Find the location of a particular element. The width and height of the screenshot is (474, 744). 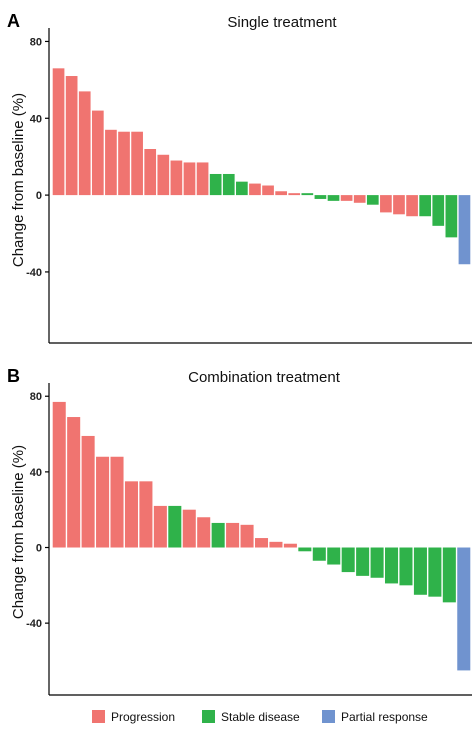

legend-label-stable-disease: Stable disease is located at coordinates (260, 717).